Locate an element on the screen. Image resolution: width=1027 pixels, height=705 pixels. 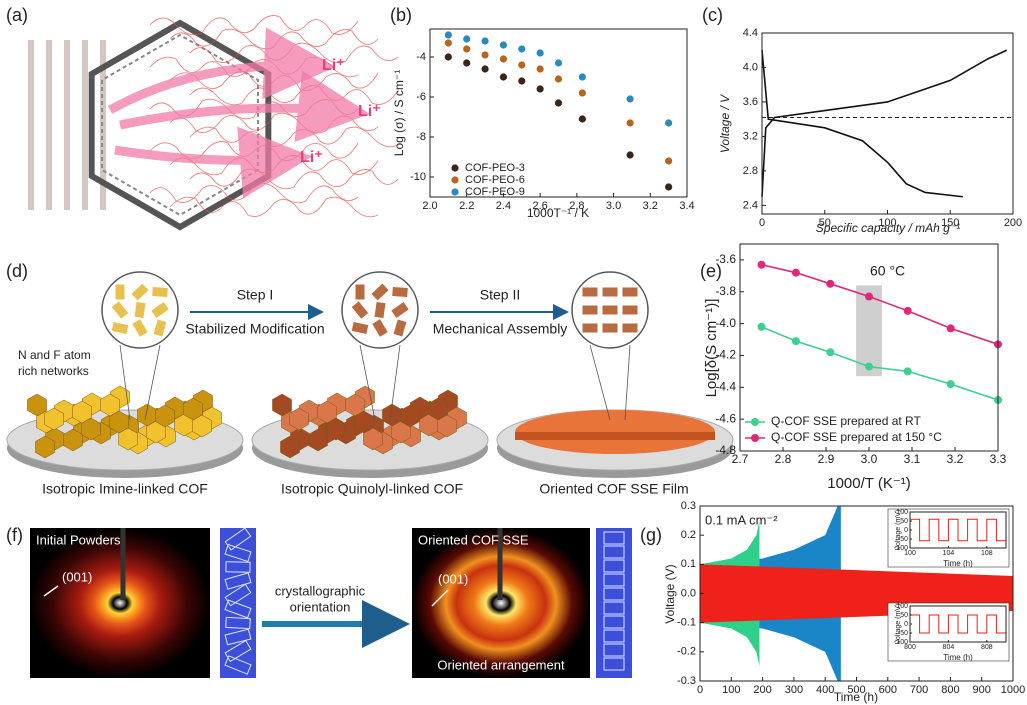
y-tick-label: 0.3 is located at coordinates (688, 506).